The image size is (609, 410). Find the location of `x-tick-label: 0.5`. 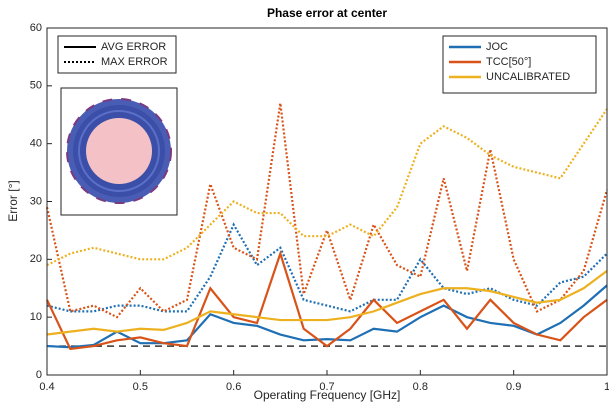

x-tick-label: 0.5 is located at coordinates (140, 387).